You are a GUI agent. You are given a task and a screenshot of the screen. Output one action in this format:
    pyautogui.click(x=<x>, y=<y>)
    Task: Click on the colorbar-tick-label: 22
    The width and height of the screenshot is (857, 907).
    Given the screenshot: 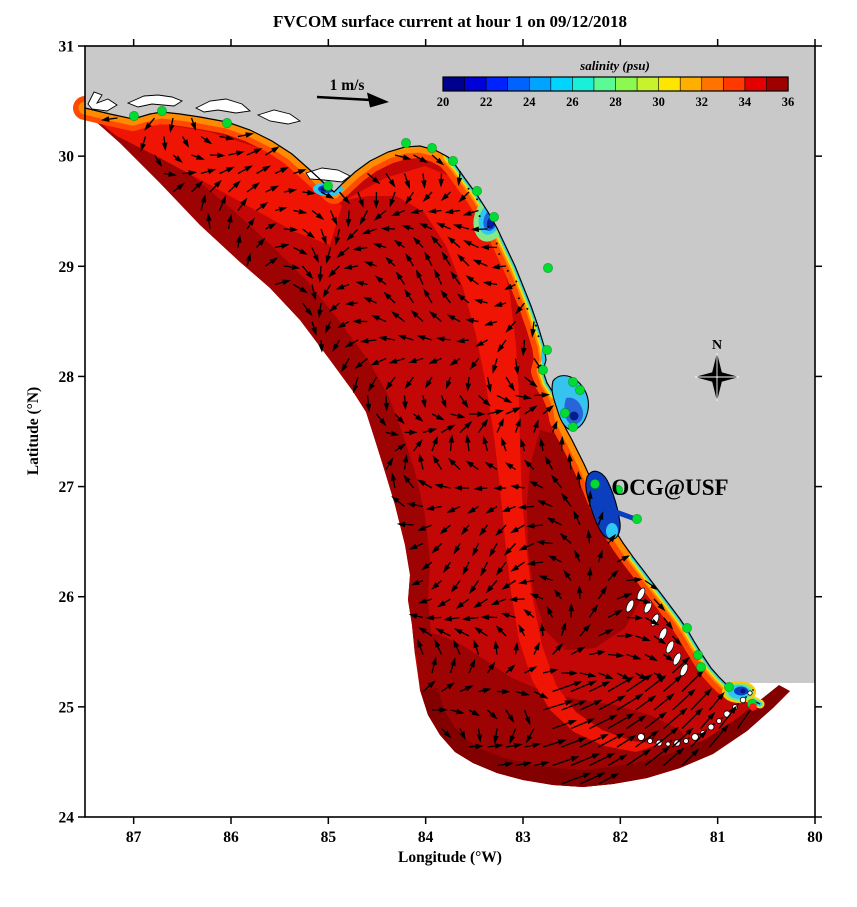 What is the action you would take?
    pyautogui.click(x=486, y=102)
    